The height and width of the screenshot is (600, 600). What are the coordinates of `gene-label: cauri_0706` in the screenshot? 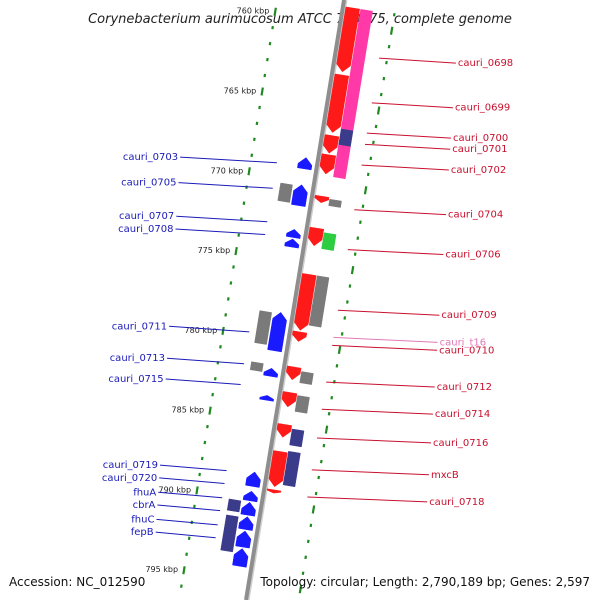 It's located at (472, 255).